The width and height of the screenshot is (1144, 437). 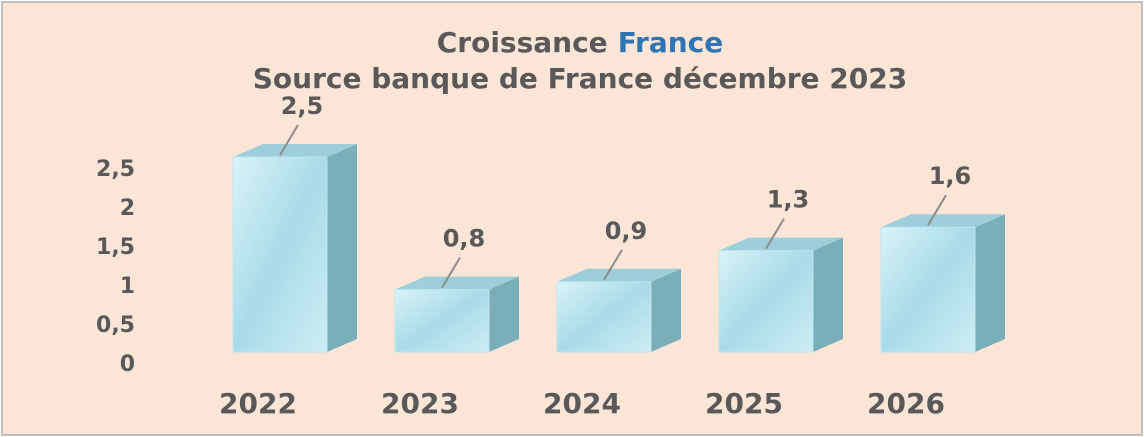 What do you see at coordinates (420, 403) in the screenshot?
I see `x-tick-label: 2023` at bounding box center [420, 403].